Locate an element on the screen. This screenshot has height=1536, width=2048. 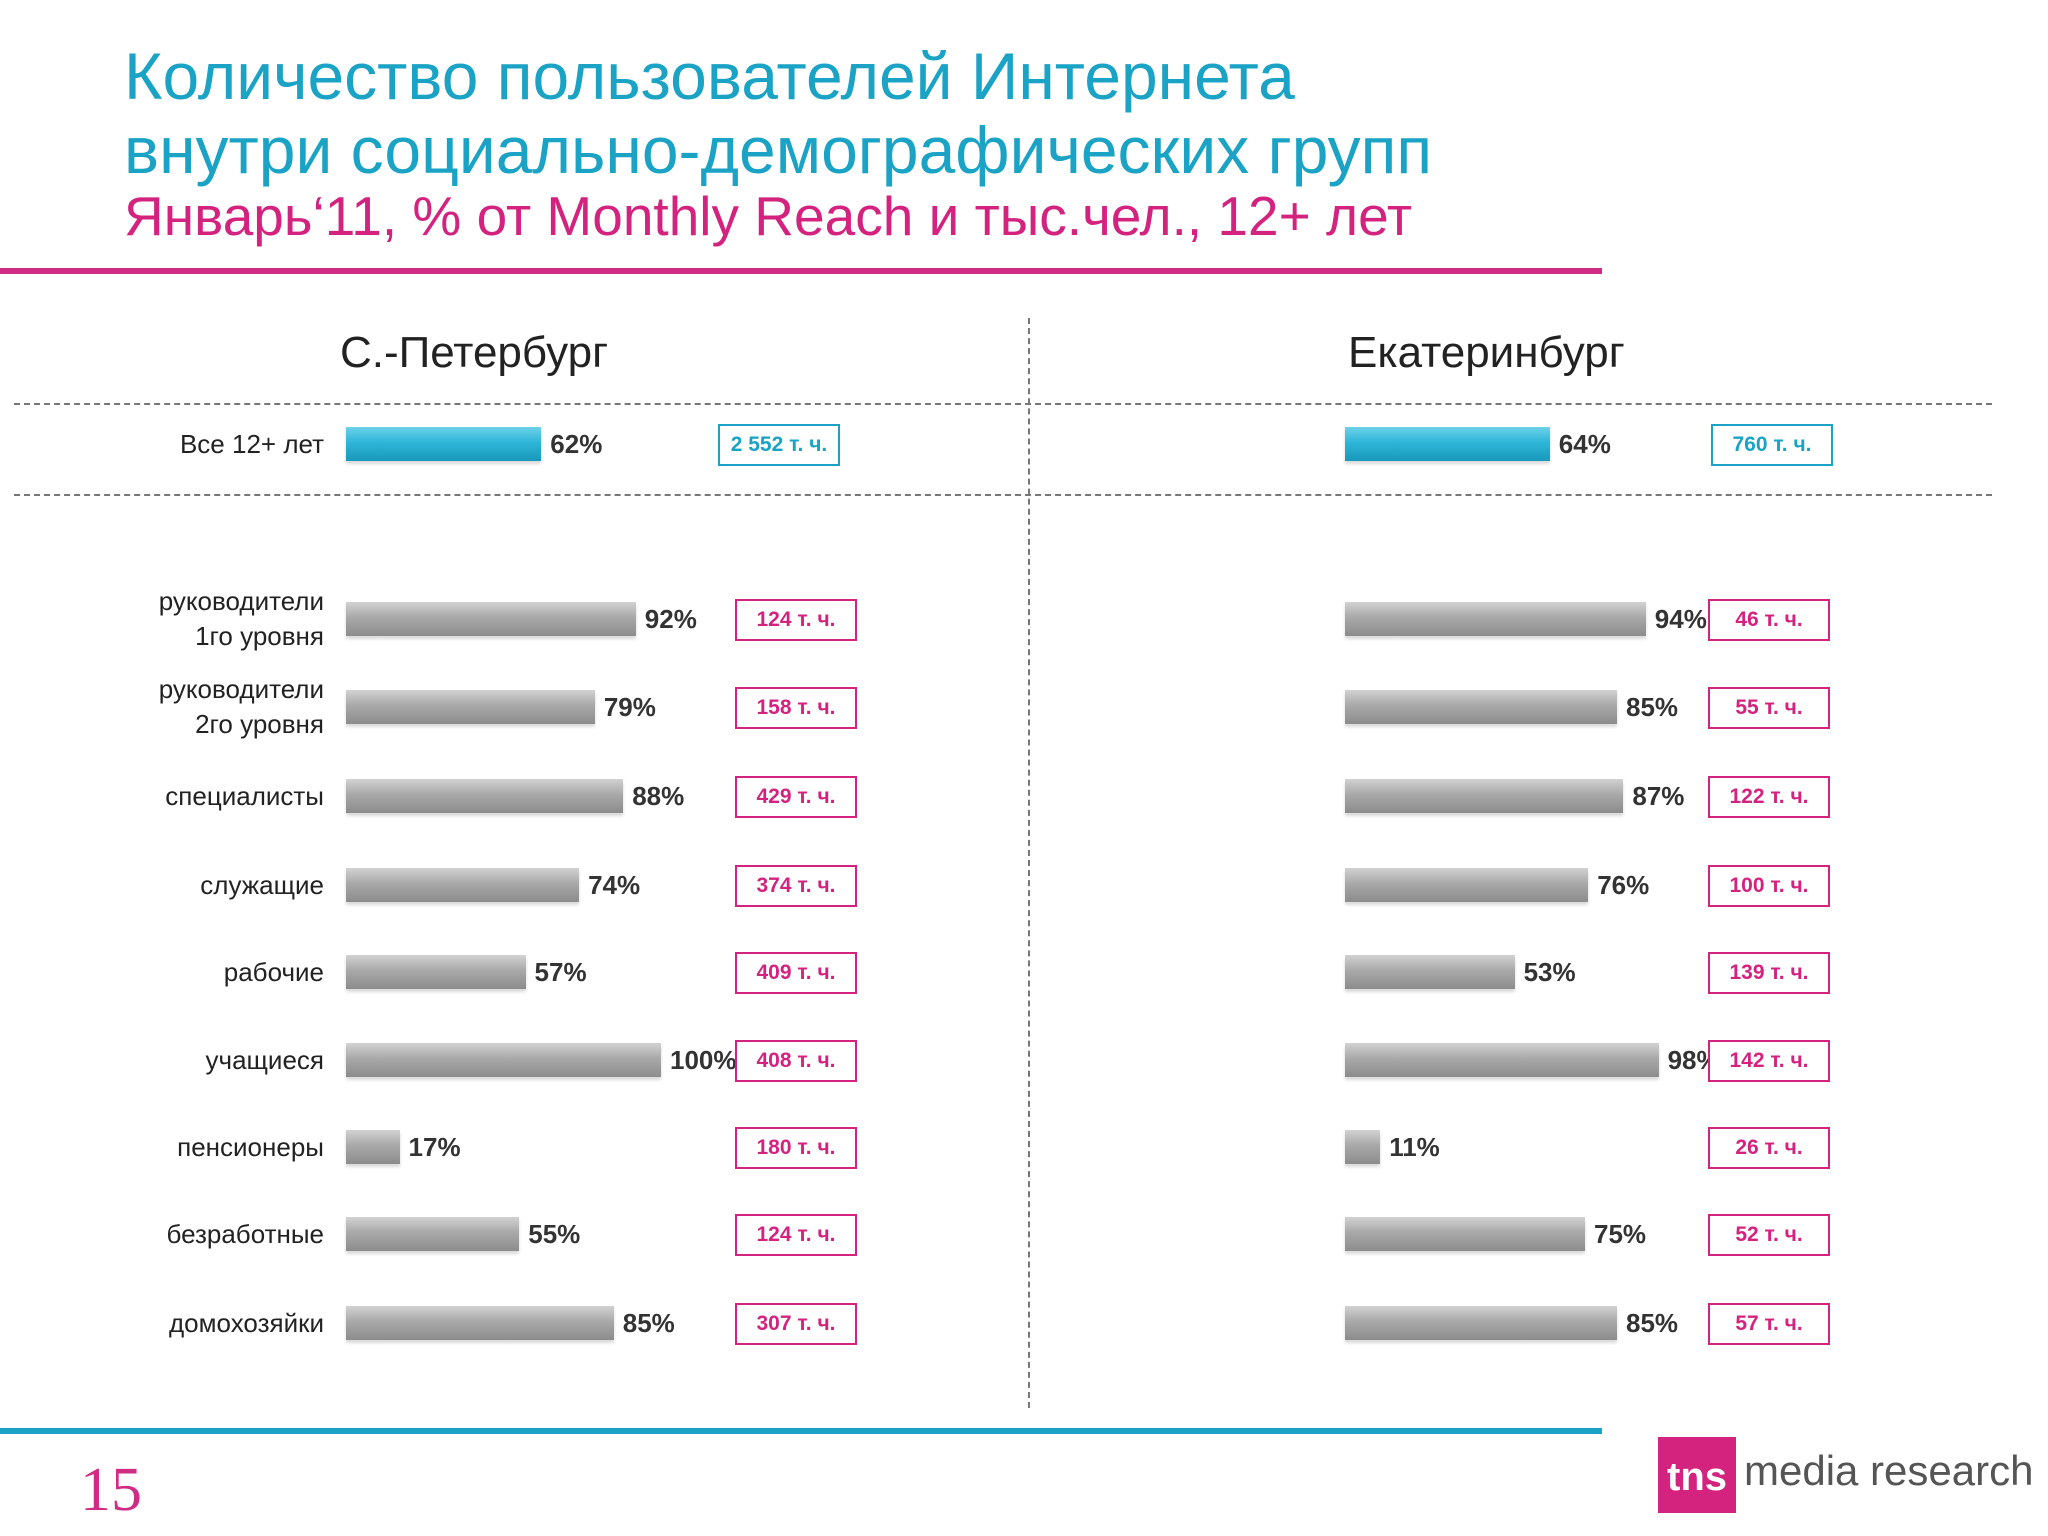
spb-value-label: 62% is located at coordinates (576, 444).